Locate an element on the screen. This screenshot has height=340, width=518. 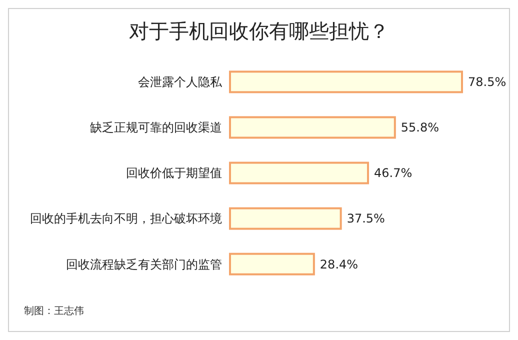
y-tick-label: 缺乏正规可靠的回收渠道 is located at coordinates (156, 127).